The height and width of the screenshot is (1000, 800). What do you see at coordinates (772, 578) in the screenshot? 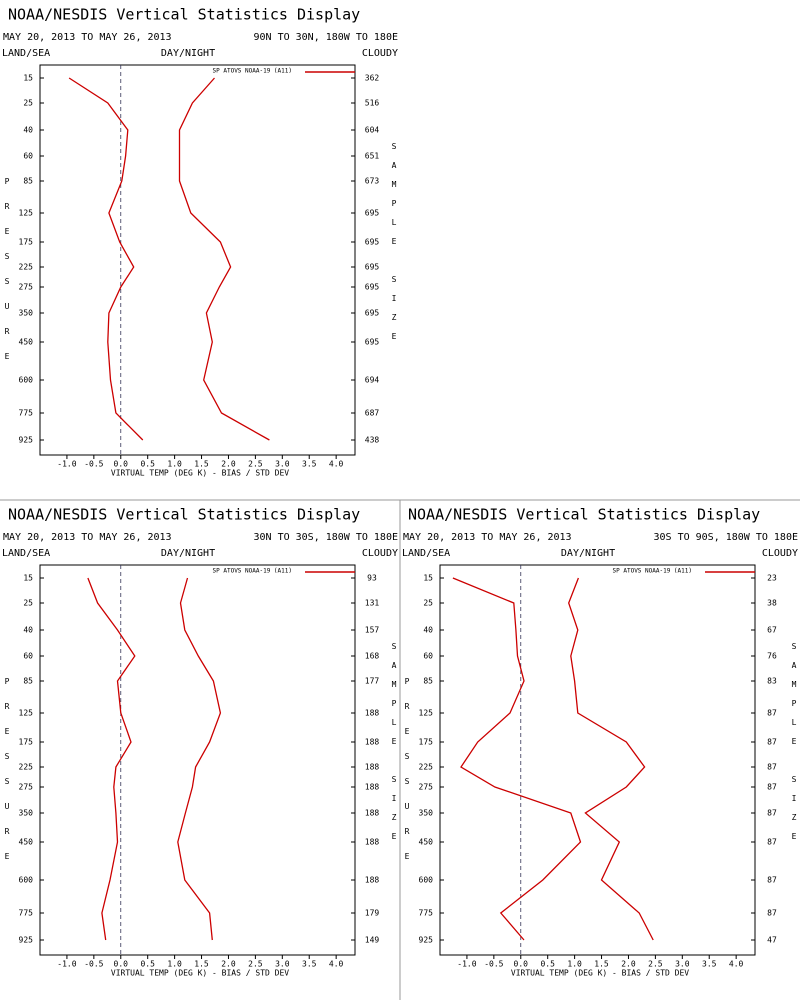
I see `sample-size: 23` at bounding box center [772, 578].